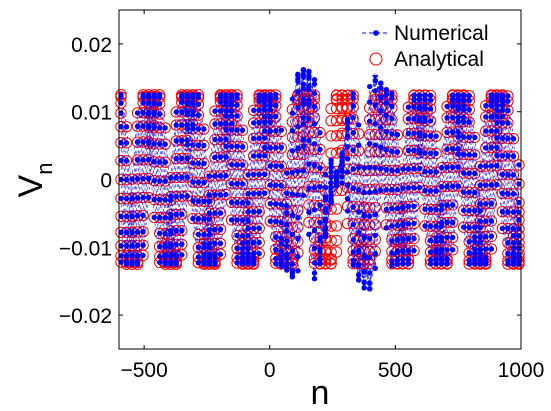 The height and width of the screenshot is (411, 551). What do you see at coordinates (436, 46) in the screenshot?
I see `legend: Numerical Analytical` at bounding box center [436, 46].